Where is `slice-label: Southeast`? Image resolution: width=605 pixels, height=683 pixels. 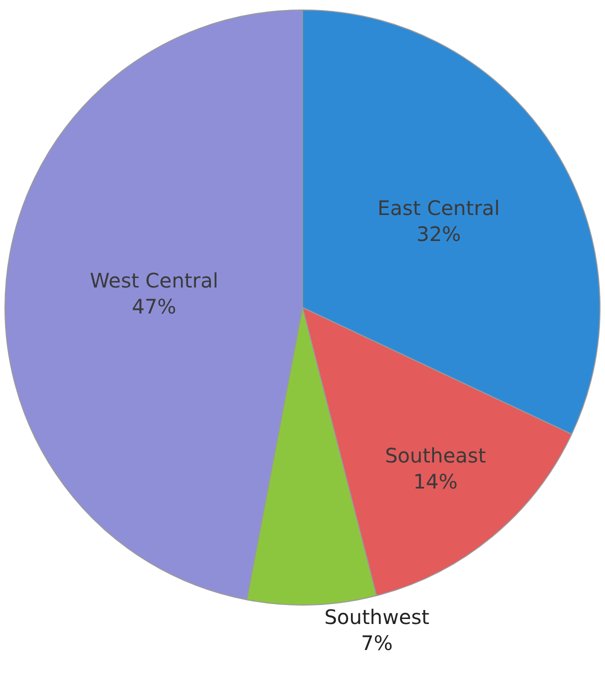 slice-label: Southeast is located at coordinates (435, 455).